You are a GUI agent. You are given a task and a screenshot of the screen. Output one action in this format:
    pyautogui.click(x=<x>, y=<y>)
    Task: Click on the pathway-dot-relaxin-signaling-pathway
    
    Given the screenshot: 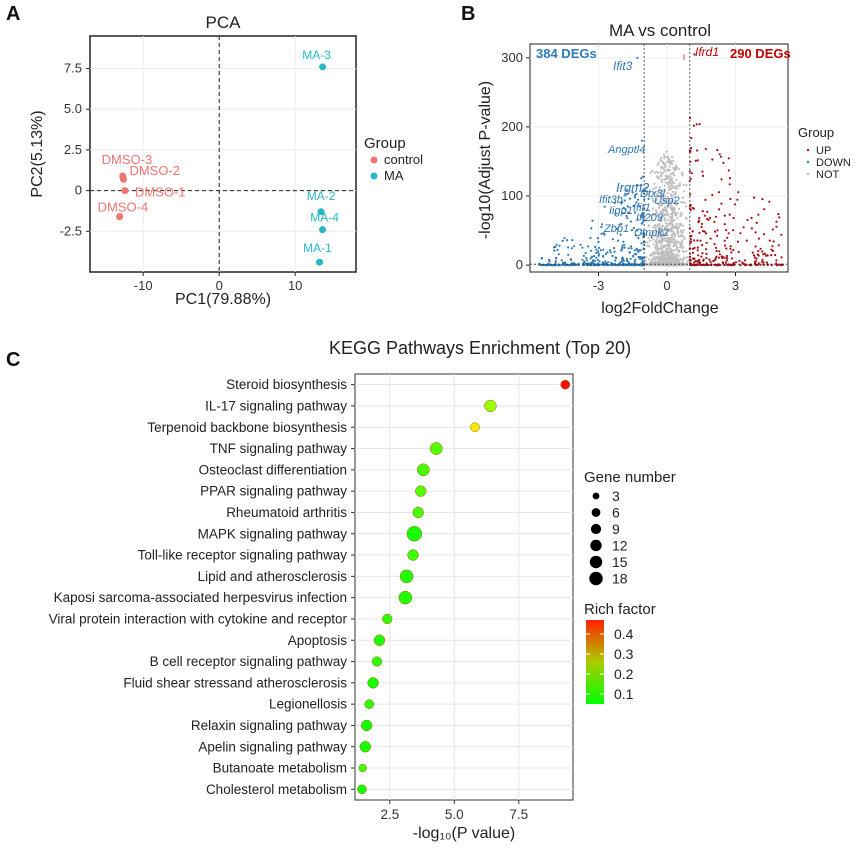 What is the action you would take?
    pyautogui.click(x=366, y=725)
    